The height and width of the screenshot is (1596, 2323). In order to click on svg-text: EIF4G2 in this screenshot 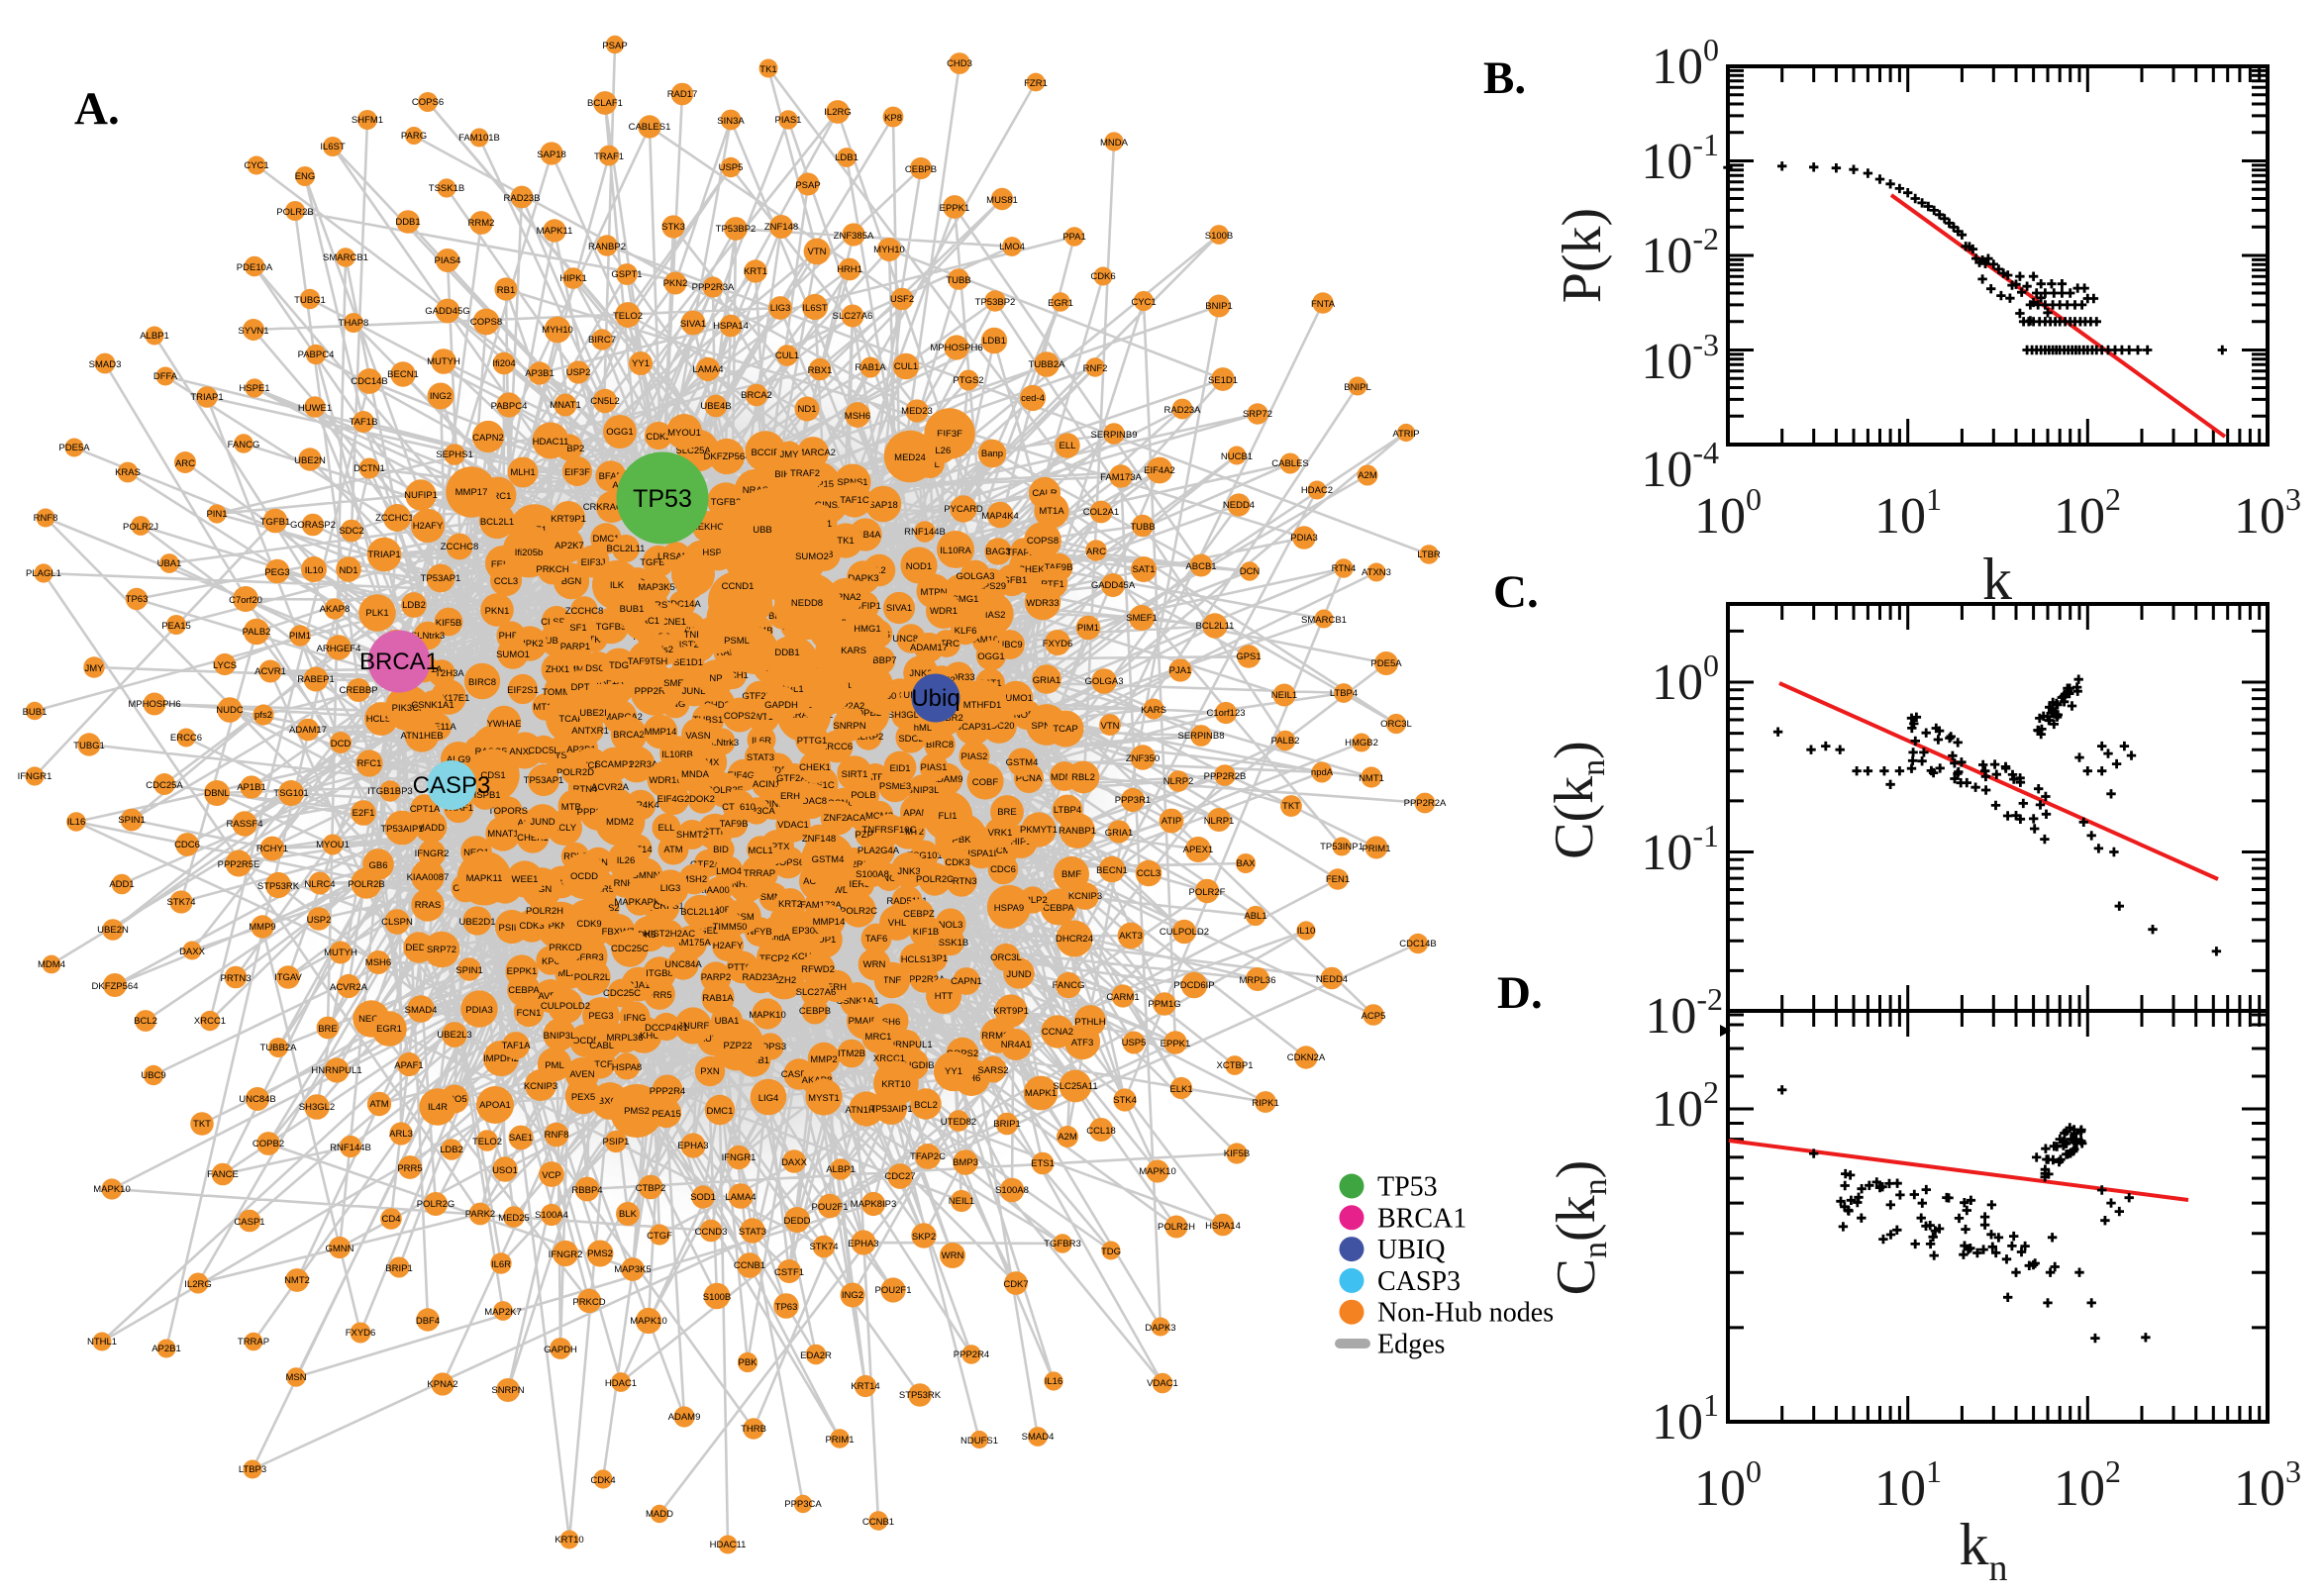, I will do `click(744, 775)`.